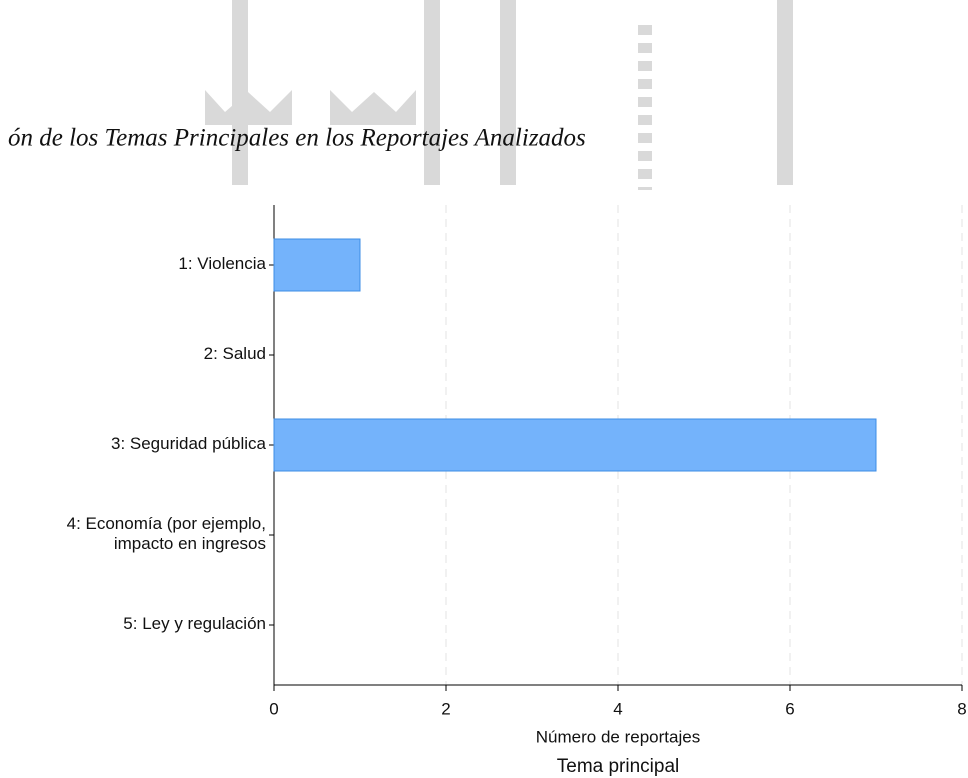  Describe the element at coordinates (961, 708) in the screenshot. I see `x-tick-label: 8` at that location.